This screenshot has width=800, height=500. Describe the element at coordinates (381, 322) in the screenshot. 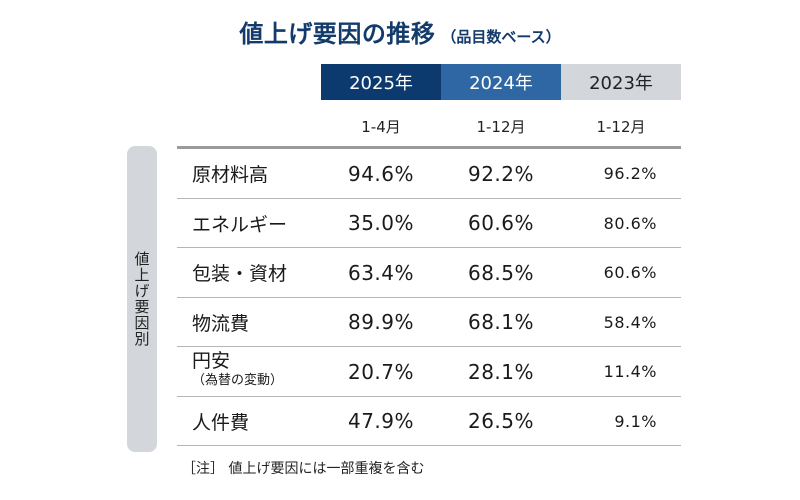

I see `value-cell: 89.9%` at that location.